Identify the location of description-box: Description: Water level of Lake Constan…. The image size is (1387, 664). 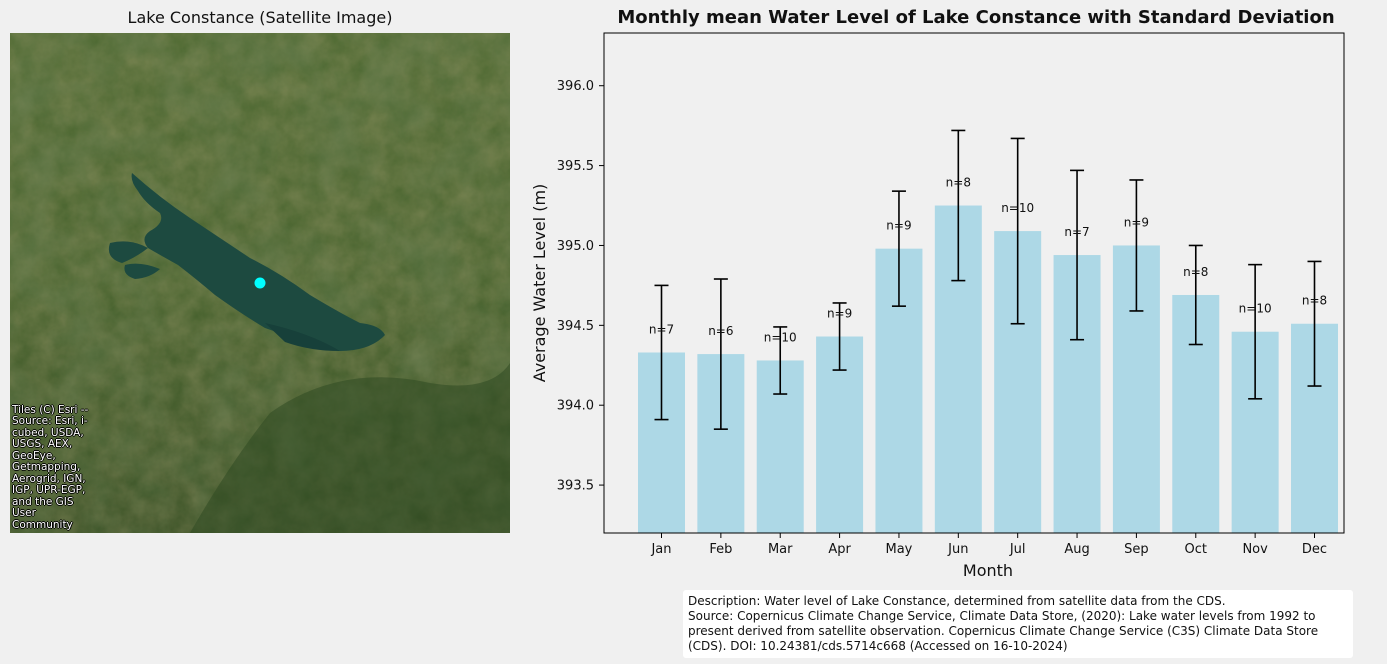
(1018, 624).